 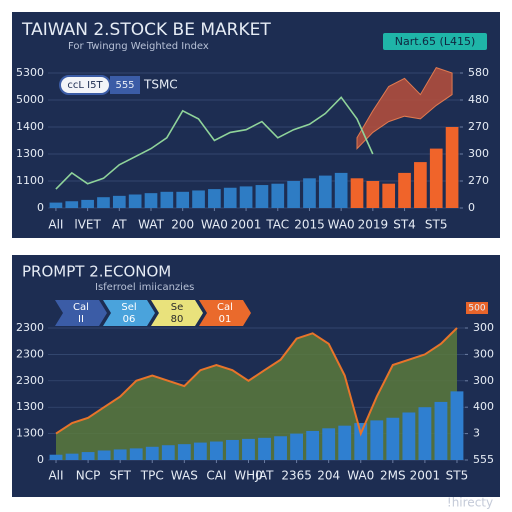 I want to click on y-tick-label: 5000, so click(x=30, y=99).